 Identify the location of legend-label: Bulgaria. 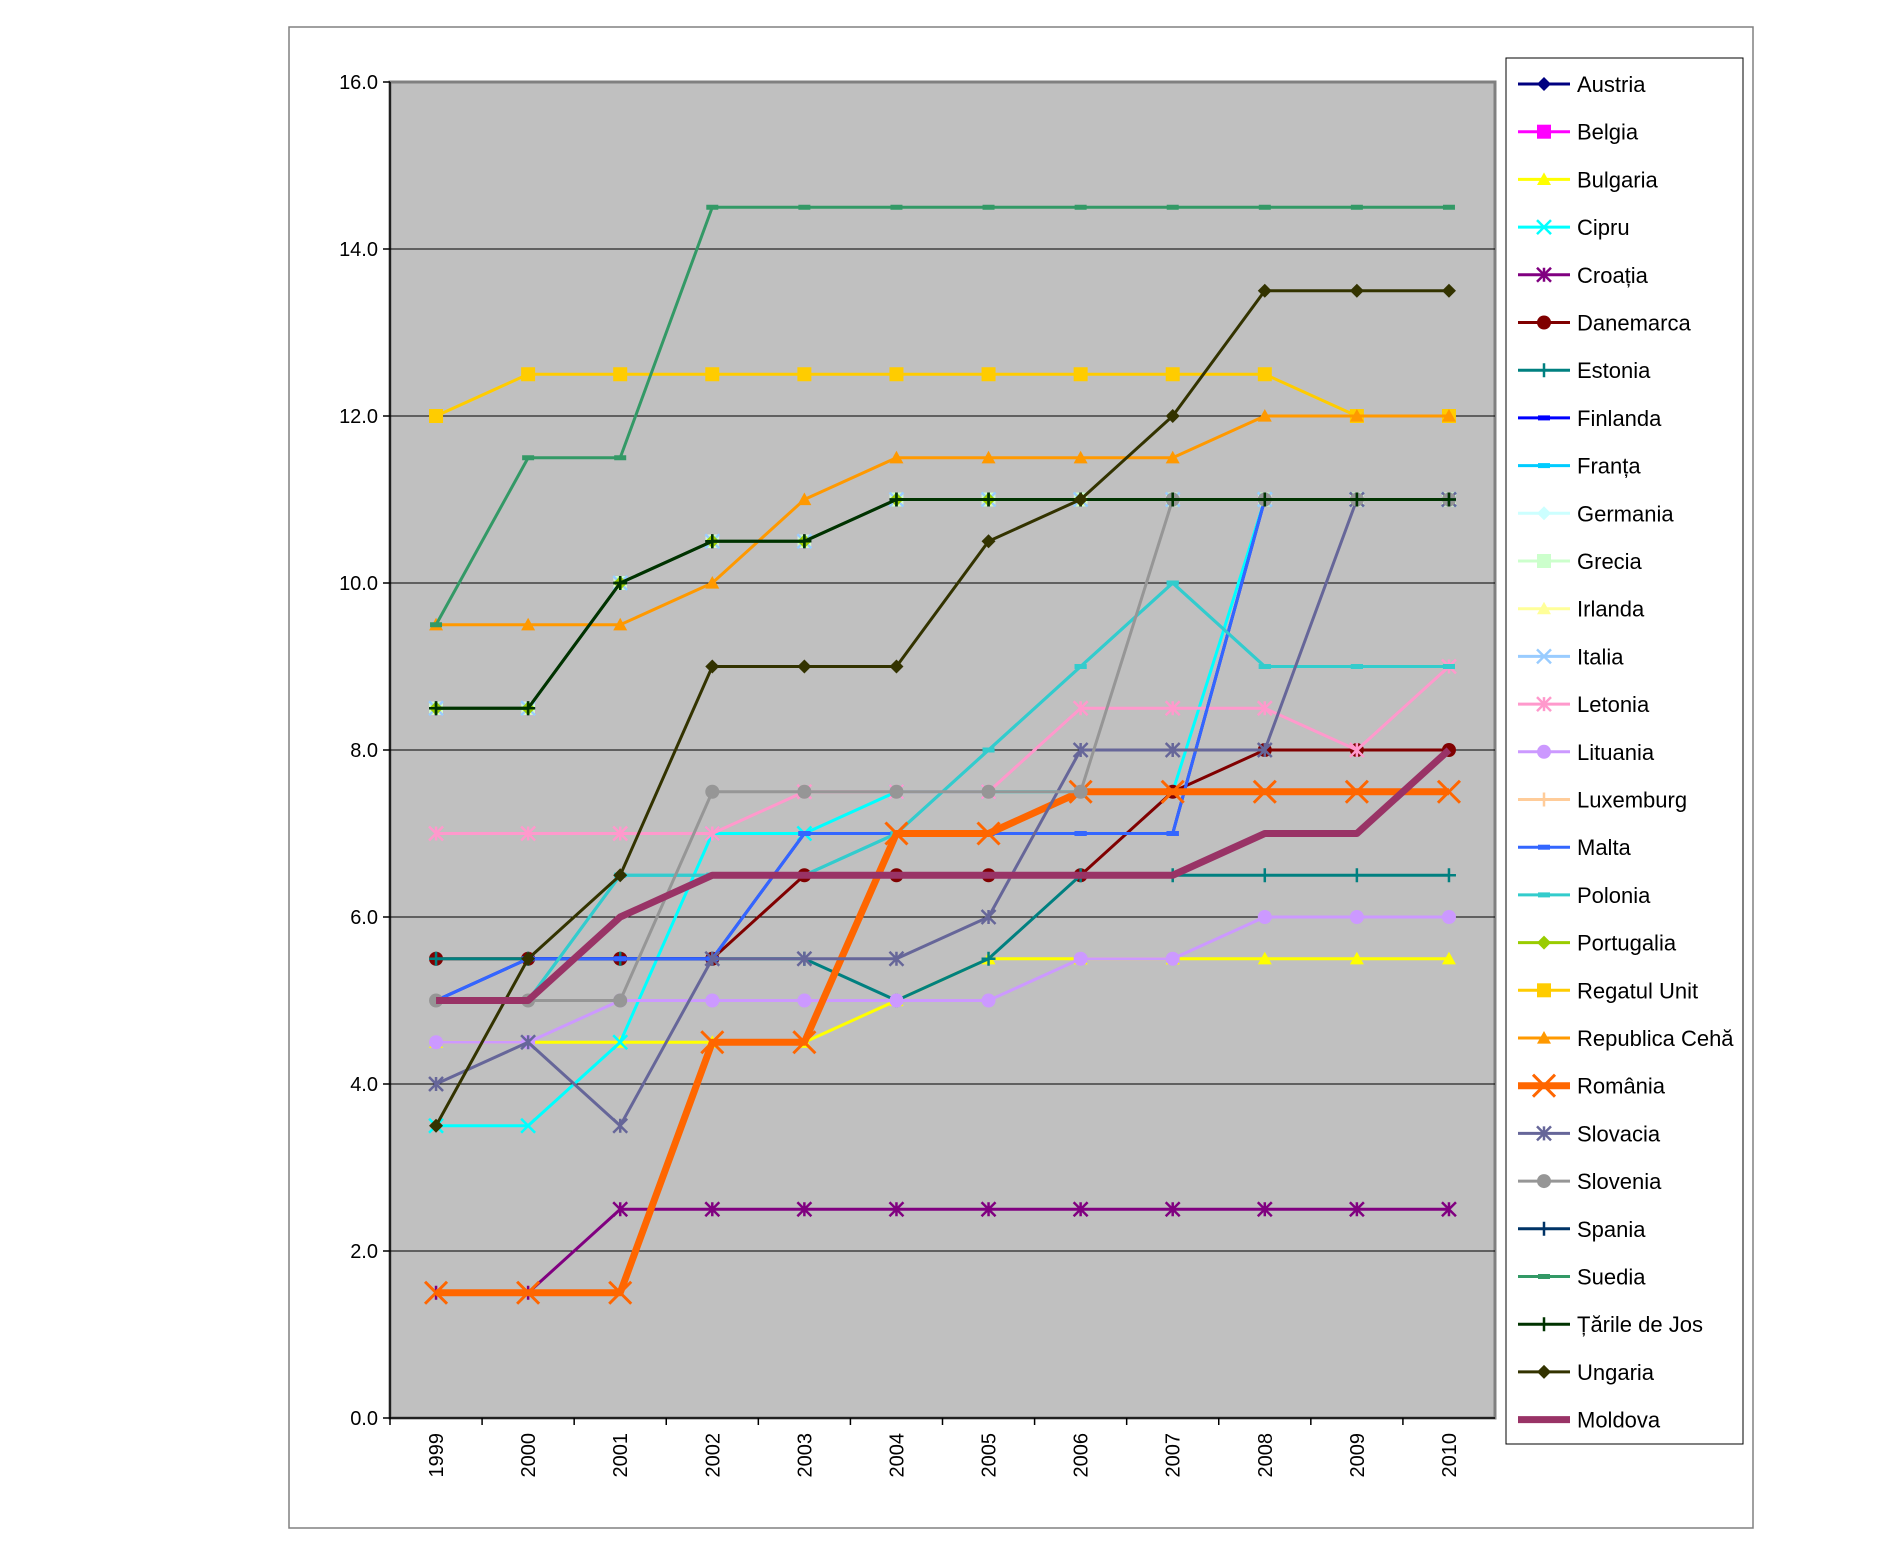
(1617, 179).